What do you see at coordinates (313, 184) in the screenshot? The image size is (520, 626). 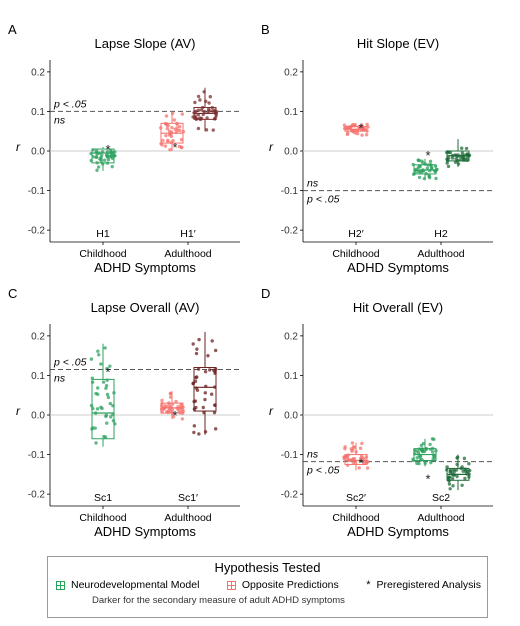 I see `above-line-label: ns` at bounding box center [313, 184].